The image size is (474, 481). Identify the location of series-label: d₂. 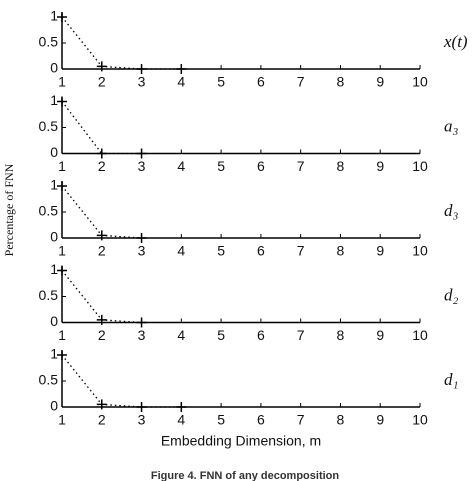
(451, 294).